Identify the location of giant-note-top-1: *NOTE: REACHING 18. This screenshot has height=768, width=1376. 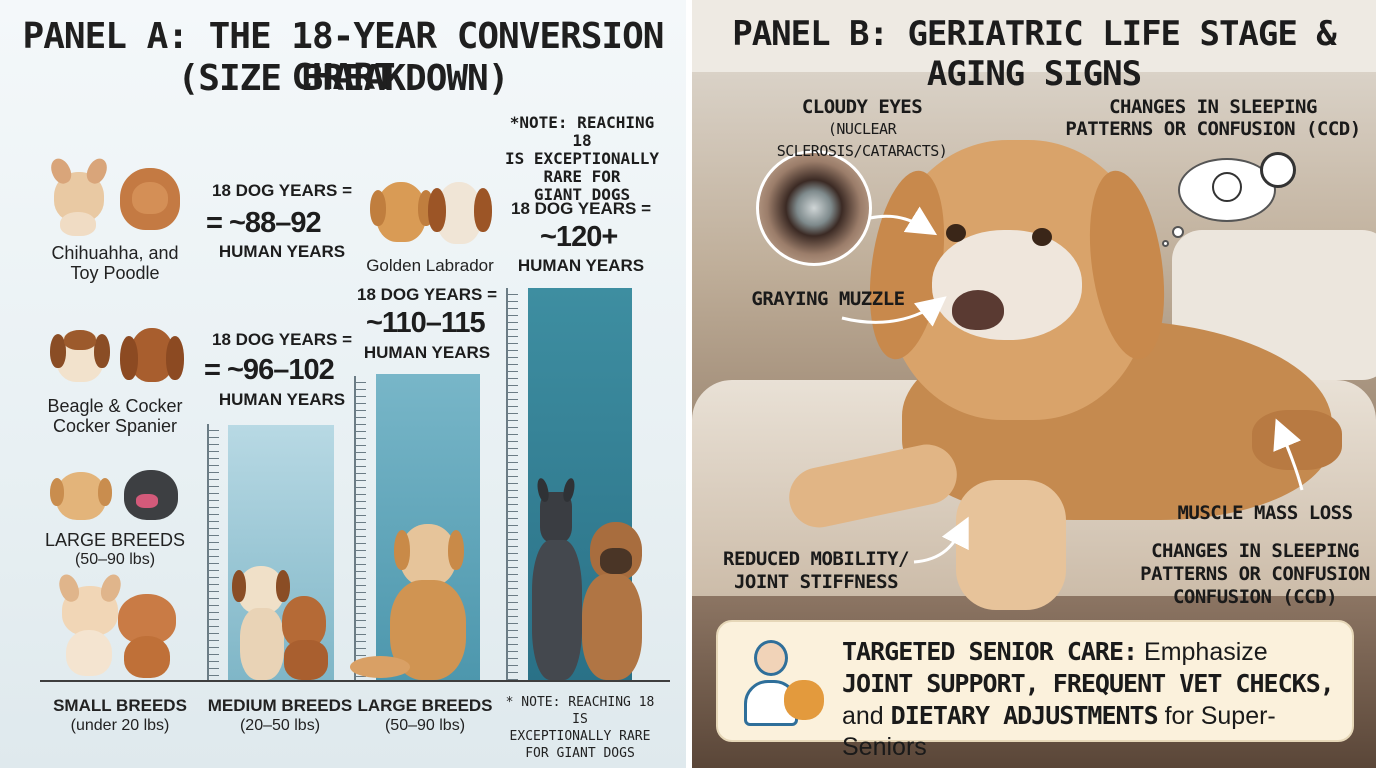
(582, 131).